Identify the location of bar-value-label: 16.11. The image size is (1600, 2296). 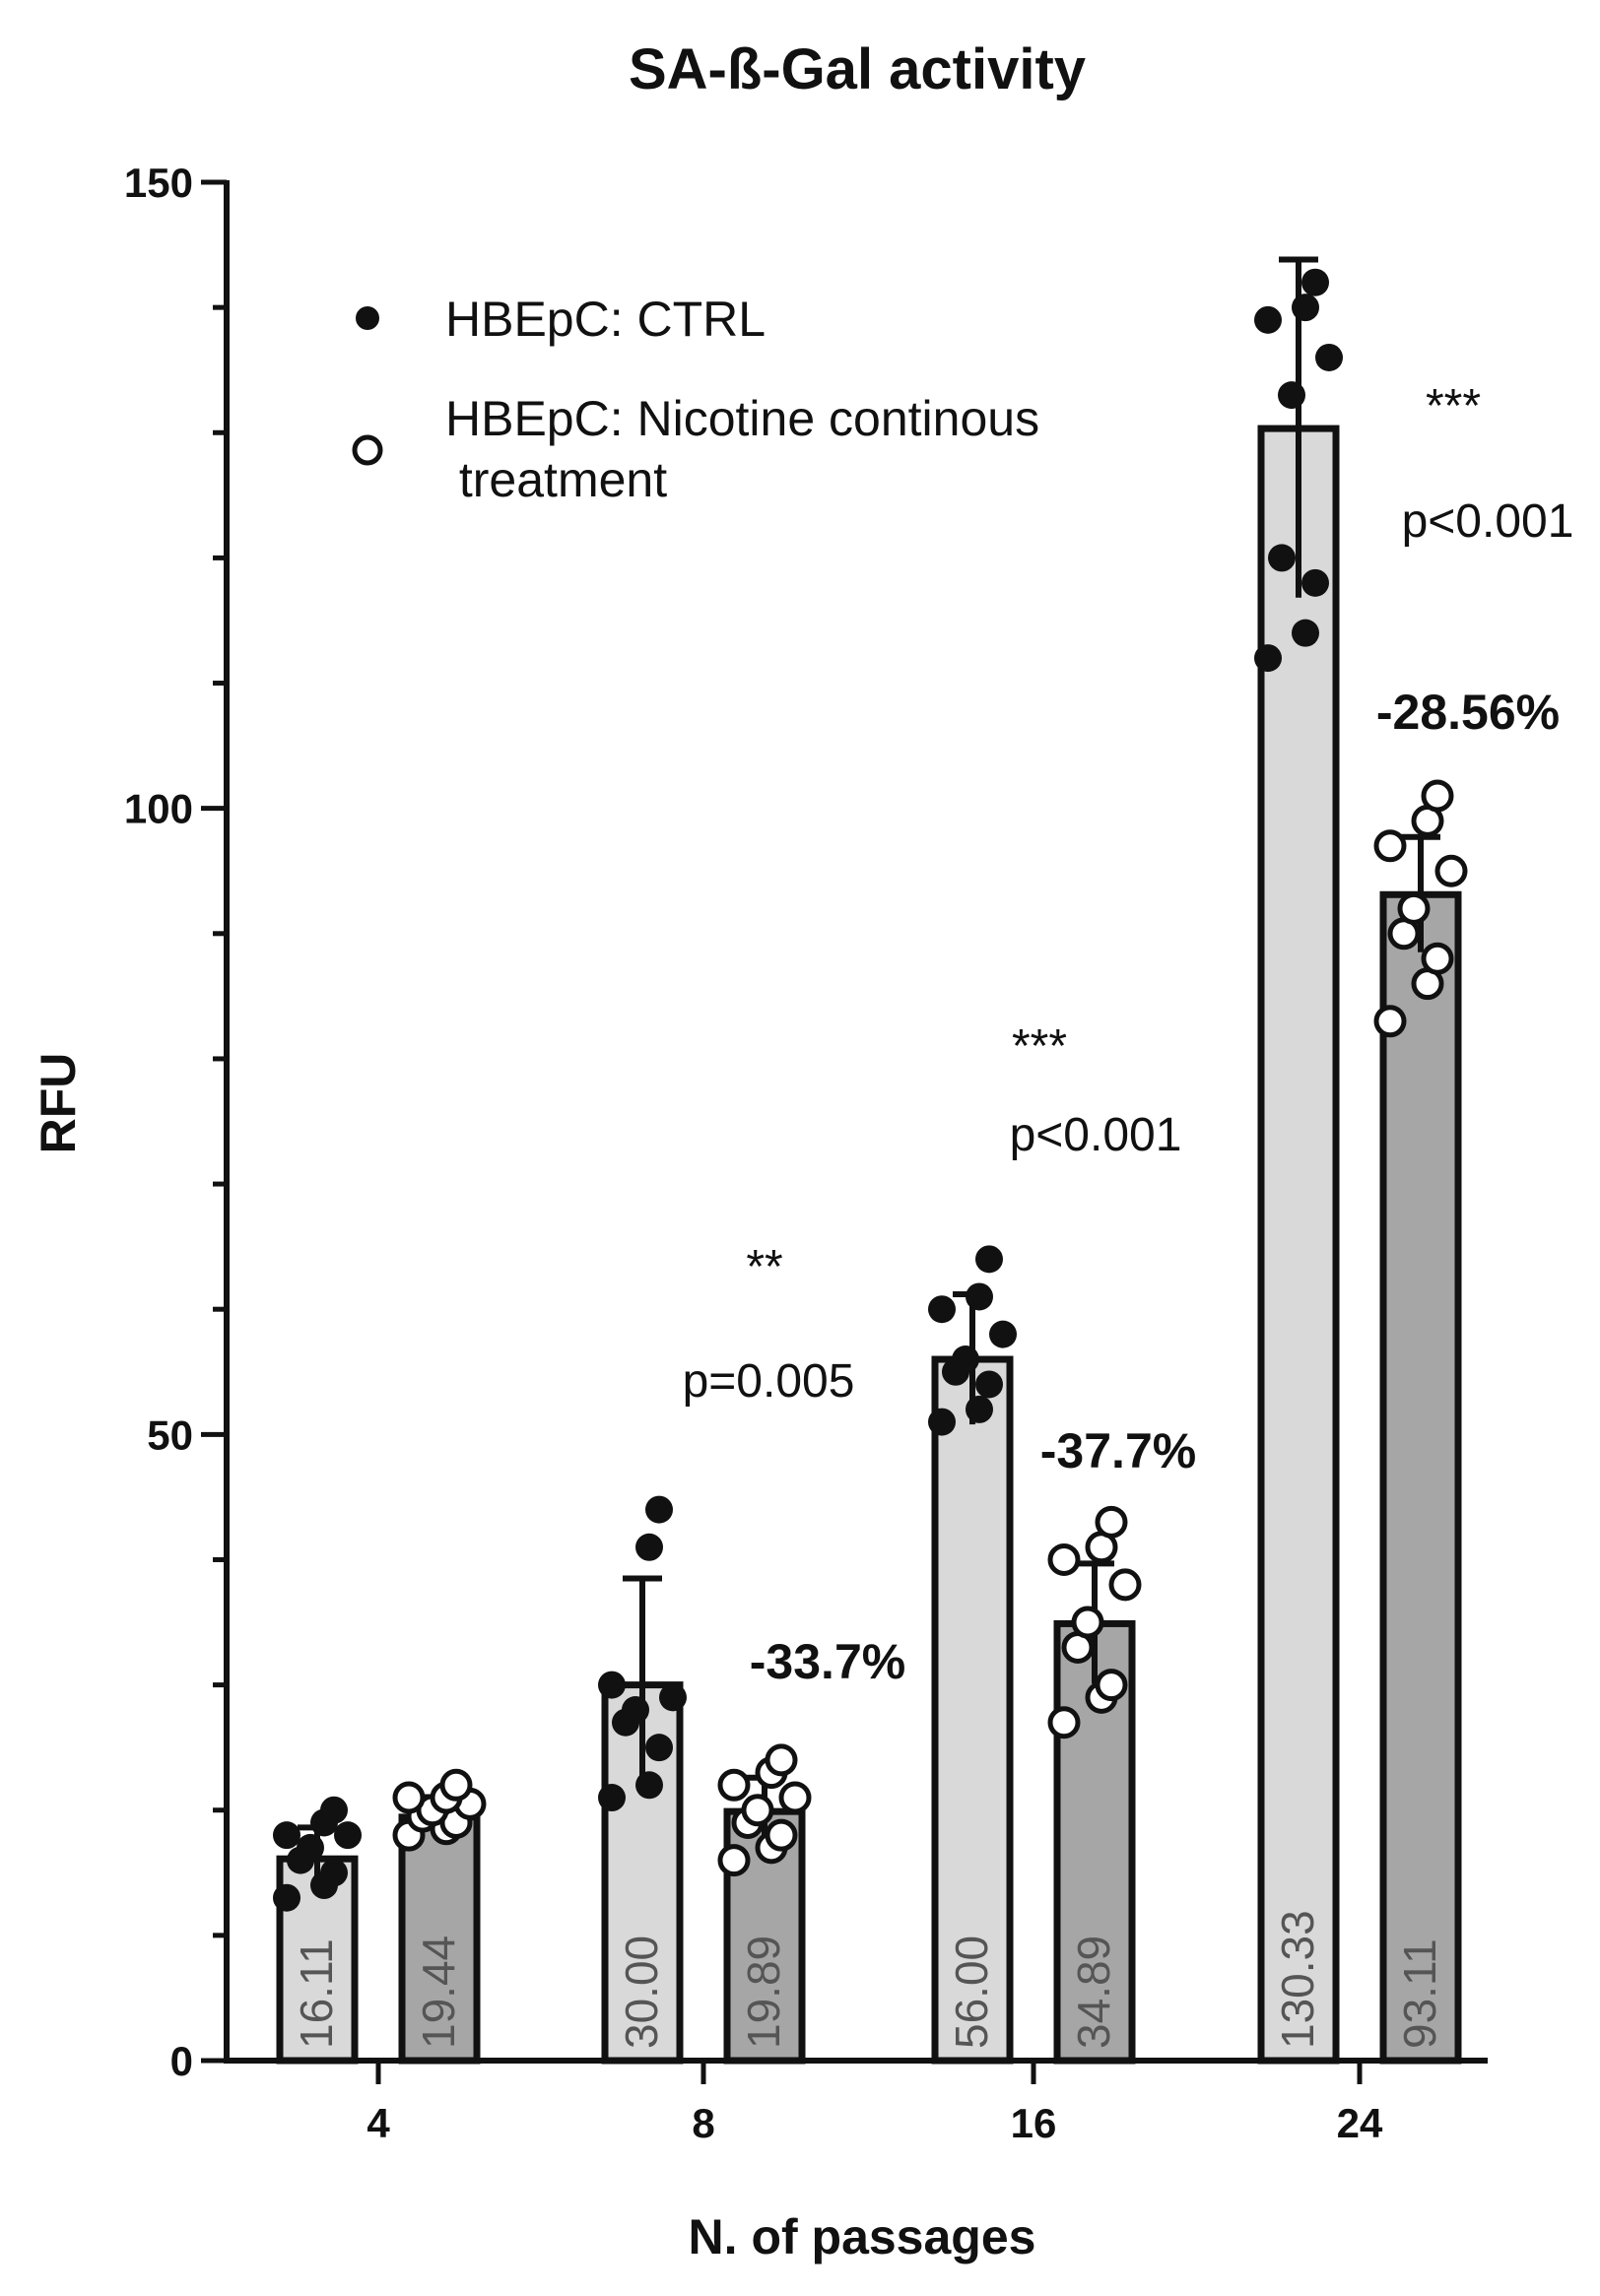
(316, 1993).